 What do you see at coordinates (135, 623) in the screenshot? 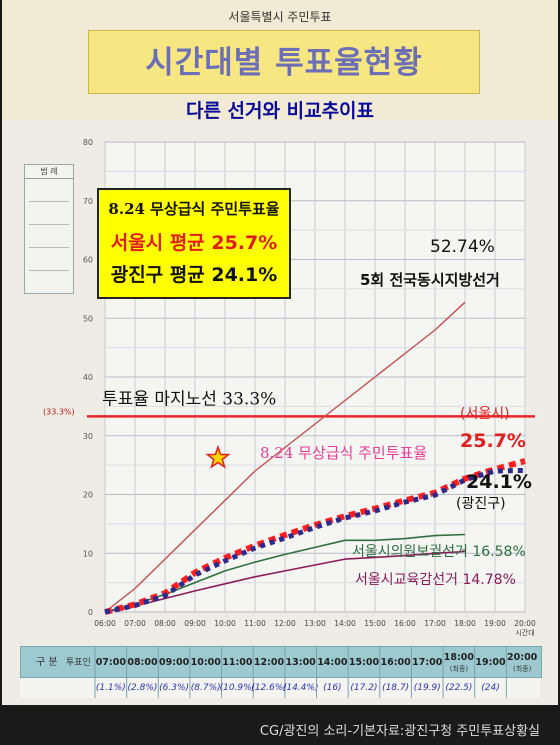
I see `x-tick-label: 07:00` at bounding box center [135, 623].